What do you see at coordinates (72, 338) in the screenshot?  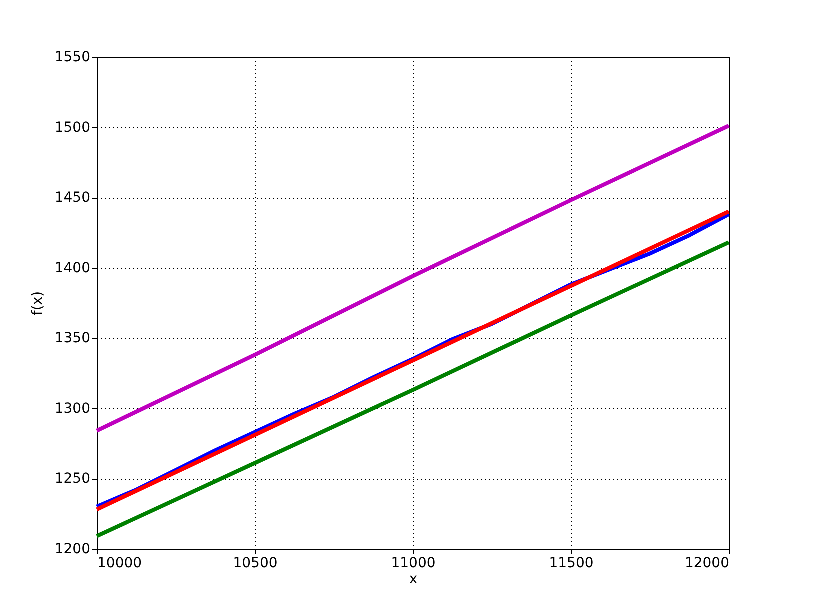 I see `y-tick-label: 1350` at bounding box center [72, 338].